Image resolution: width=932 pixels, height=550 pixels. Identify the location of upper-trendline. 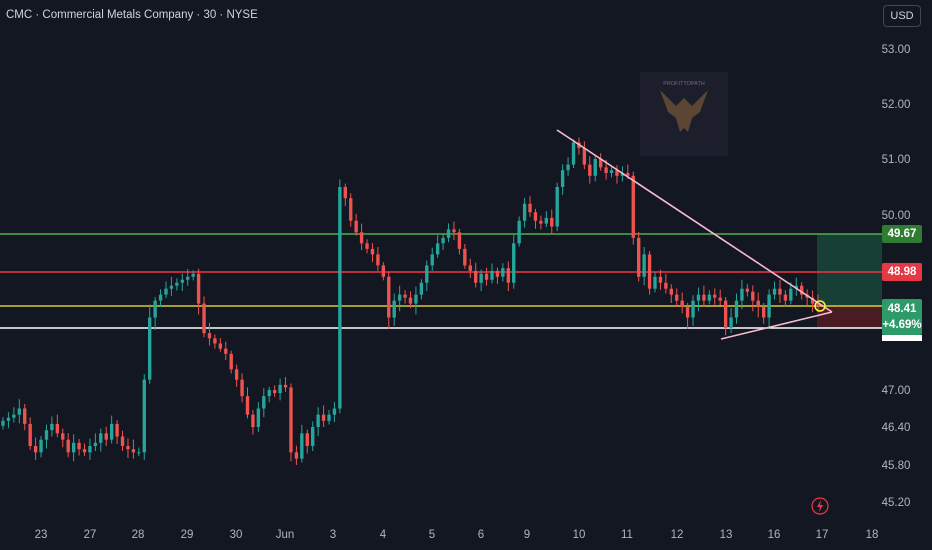
(694, 221).